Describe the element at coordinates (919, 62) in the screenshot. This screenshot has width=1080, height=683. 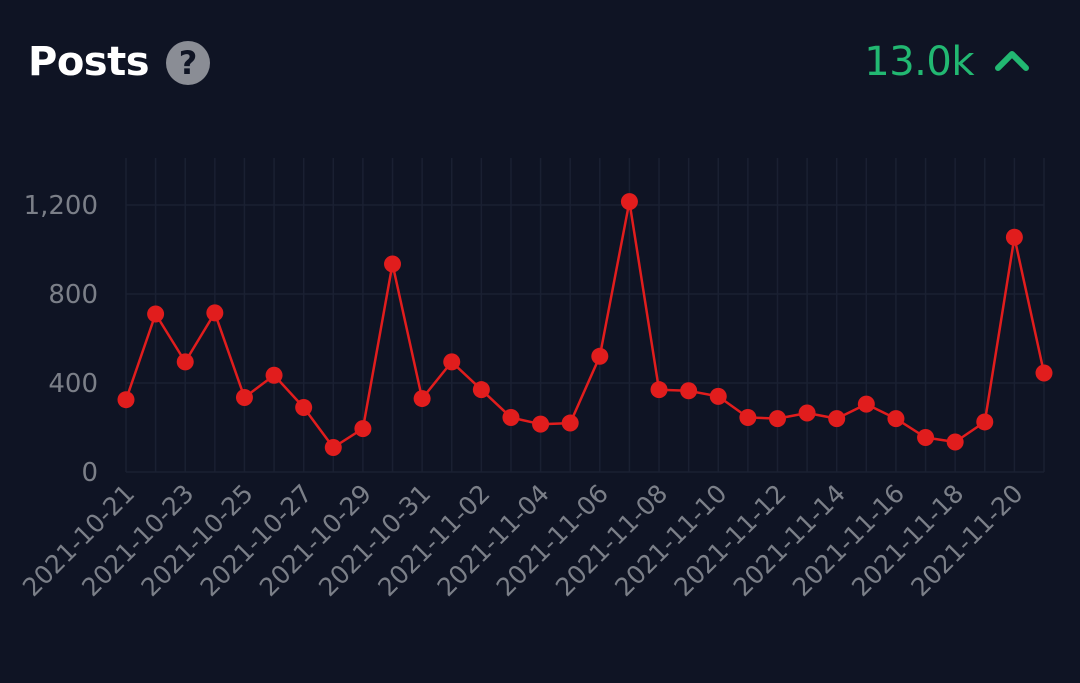
I see `total-count: 13.0k` at that location.